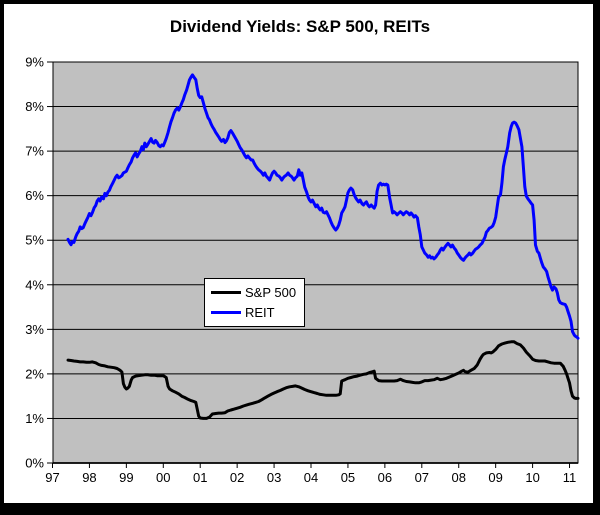  I want to click on legend-item-sp500: S&P 500, so click(254, 292).